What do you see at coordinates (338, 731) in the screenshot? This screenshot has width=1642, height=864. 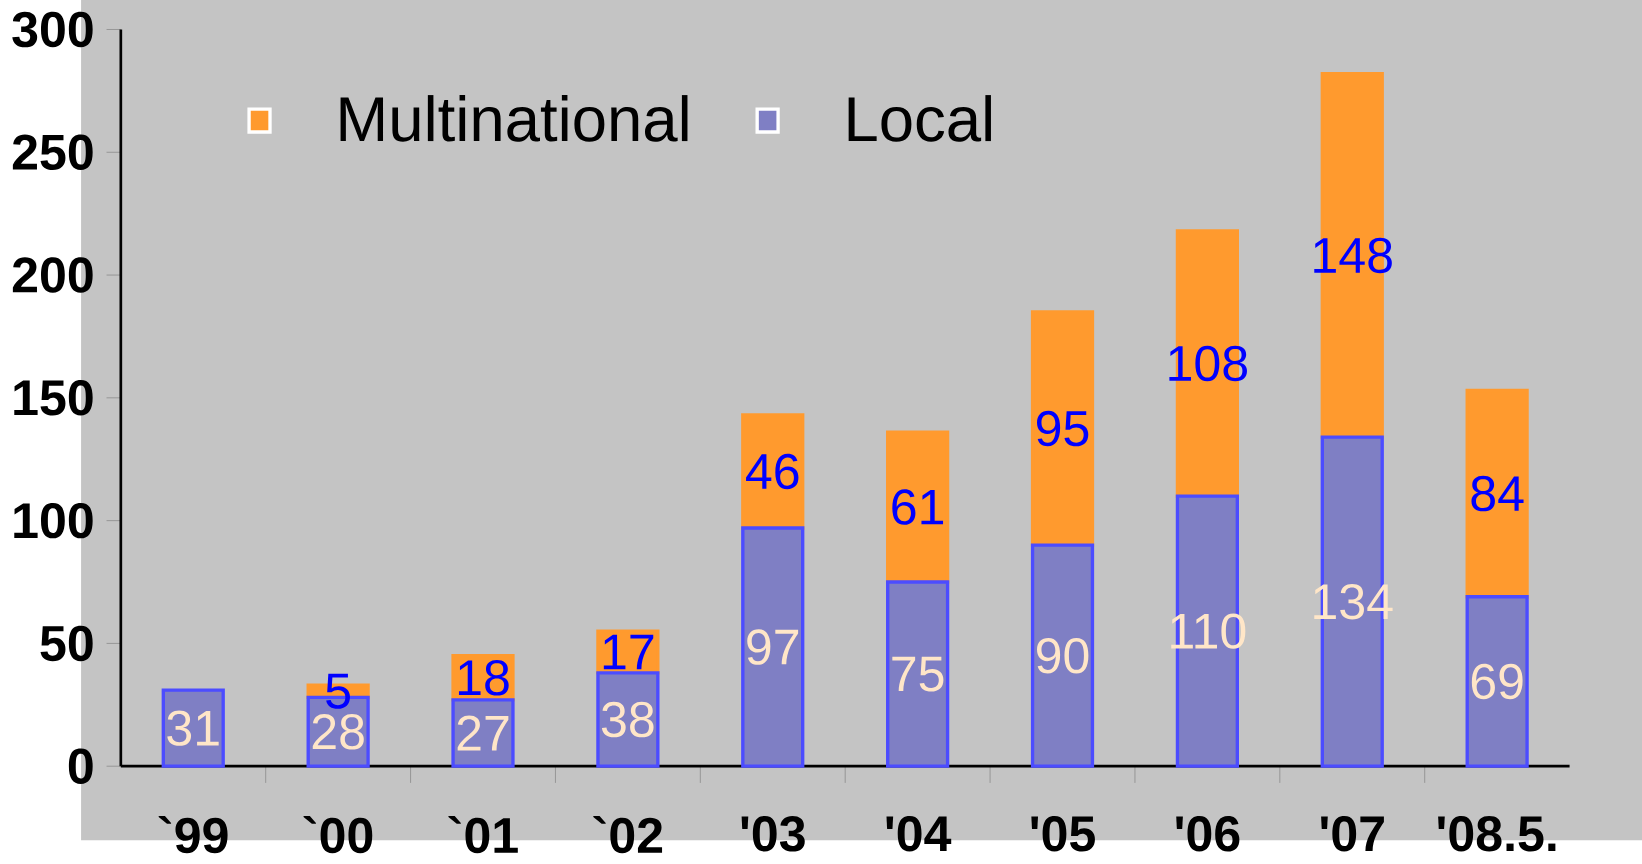 I see `data-label: 28` at bounding box center [338, 731].